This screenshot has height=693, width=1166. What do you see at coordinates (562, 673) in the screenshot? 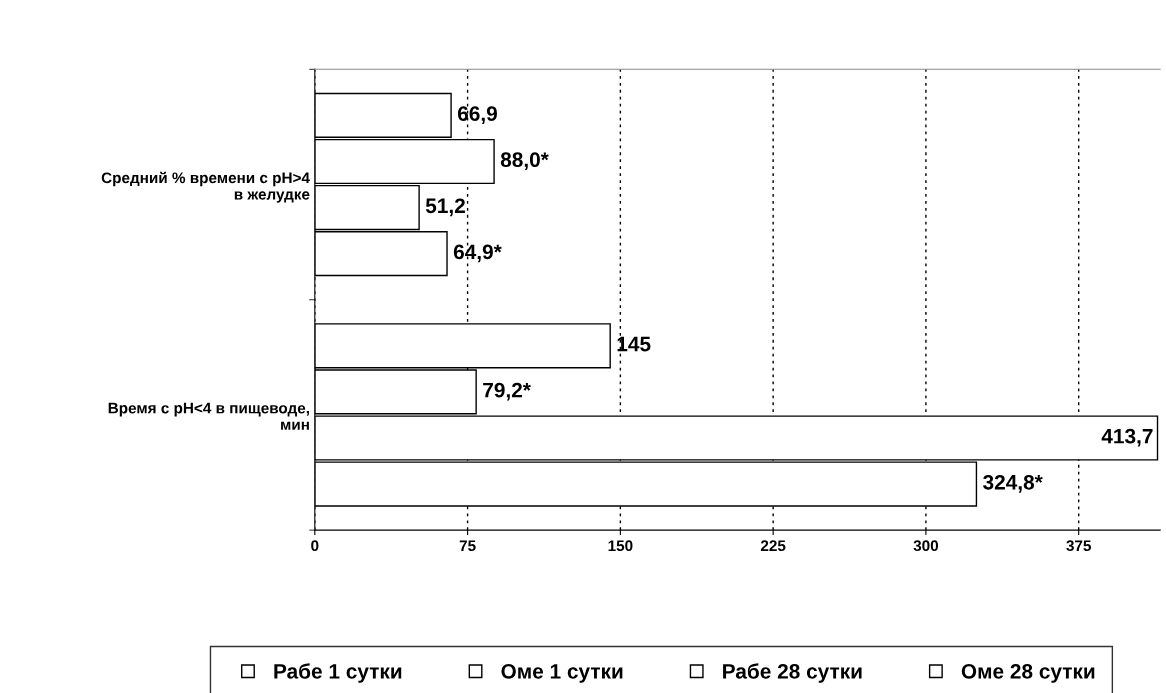
I see `legend-label: Оме 1 сутки` at bounding box center [562, 673].